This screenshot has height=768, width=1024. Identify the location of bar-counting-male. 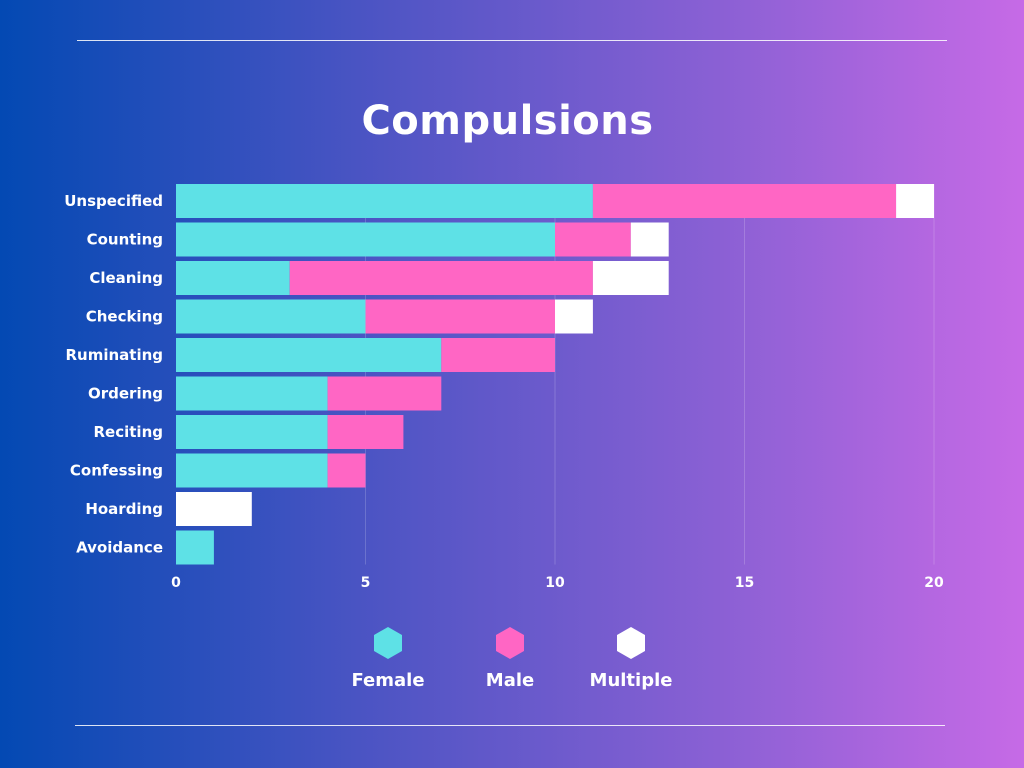
(593, 239).